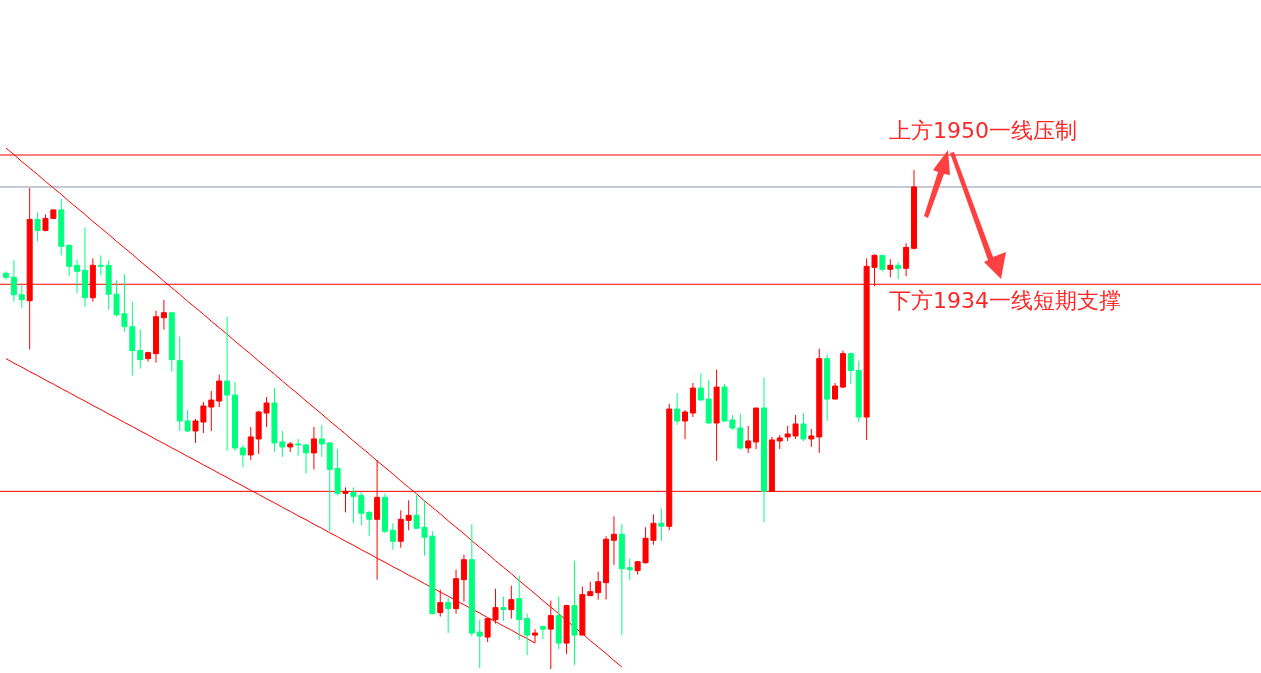 The width and height of the screenshot is (1261, 673). What do you see at coordinates (983, 131) in the screenshot?
I see `ref-line-label: 上方1950一线压制` at bounding box center [983, 131].